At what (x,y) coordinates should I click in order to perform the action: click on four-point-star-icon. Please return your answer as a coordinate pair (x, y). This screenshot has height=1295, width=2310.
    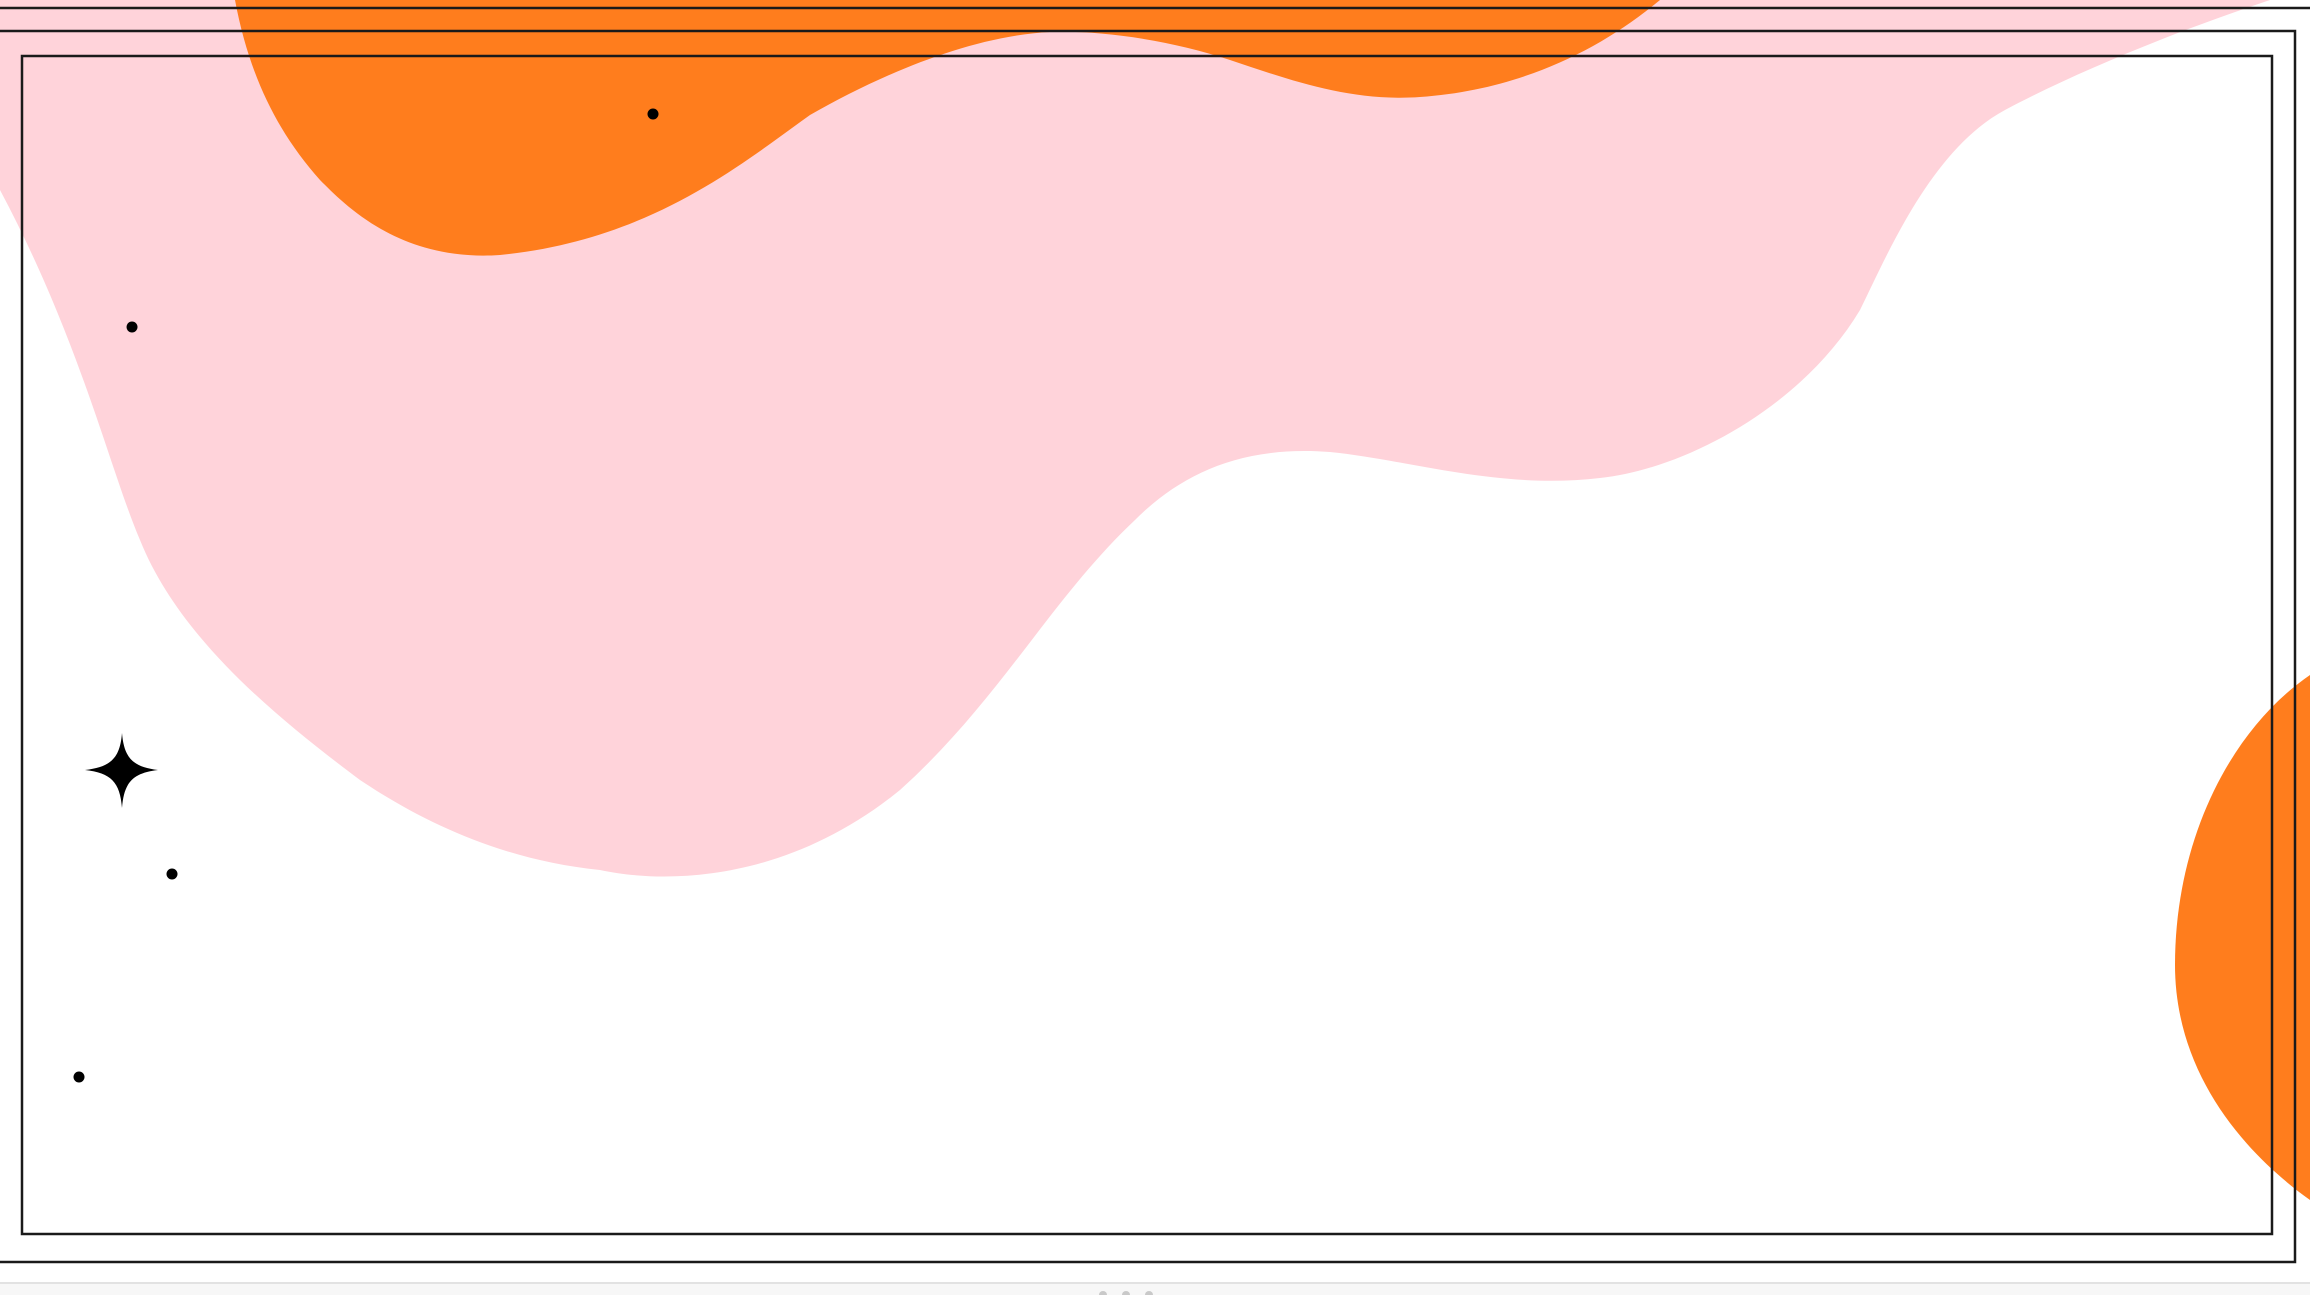
    Looking at the image, I should click on (121, 770).